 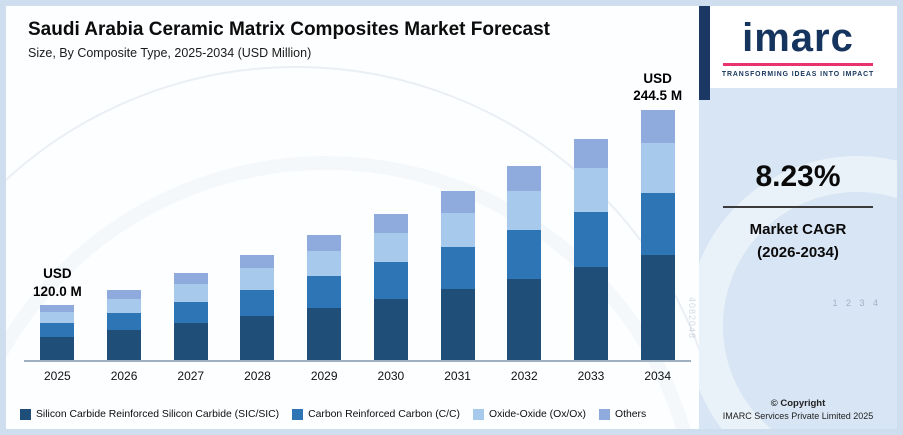 I want to click on stacked-bar-2029, so click(x=324, y=297).